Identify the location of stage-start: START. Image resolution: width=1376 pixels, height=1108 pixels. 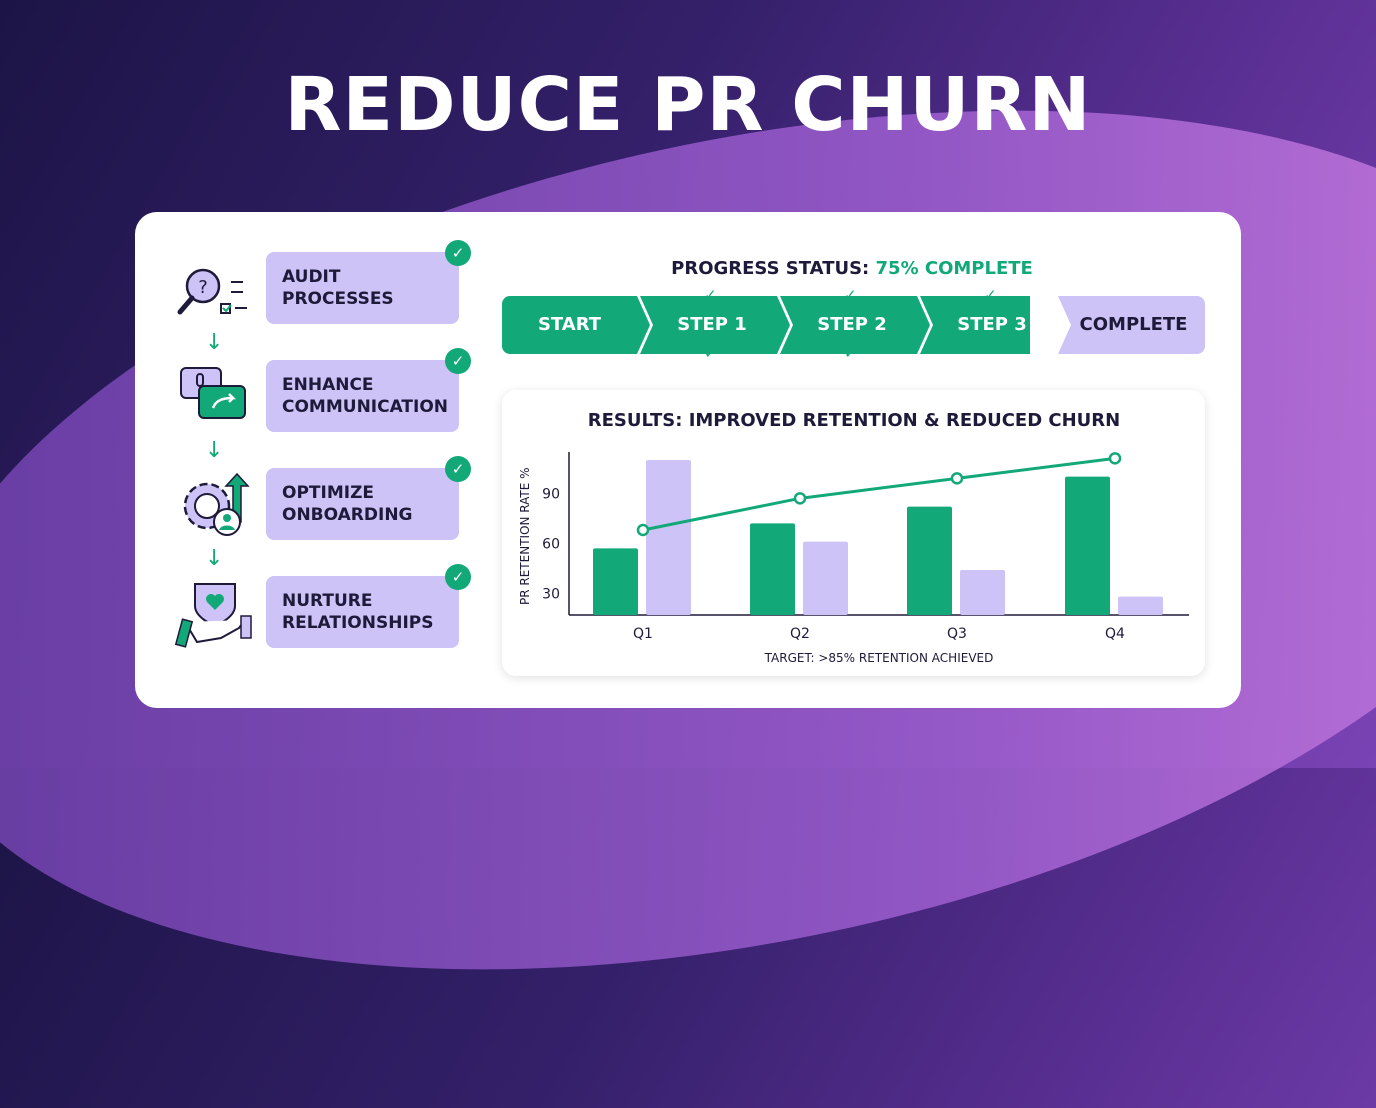
(569, 324).